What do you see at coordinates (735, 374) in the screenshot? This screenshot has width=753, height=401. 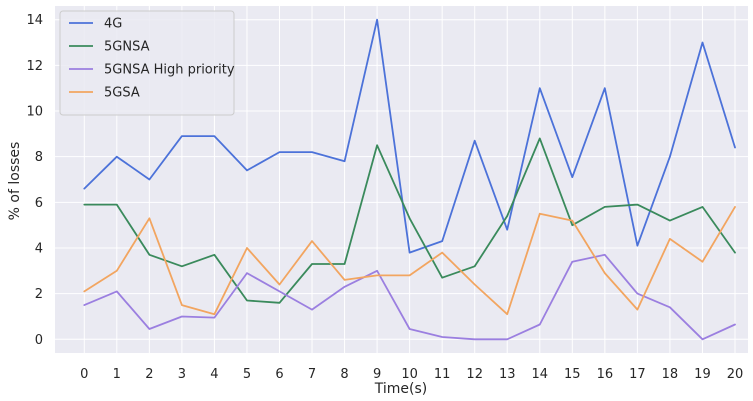 I see `x-tick-label: 20` at bounding box center [735, 374].